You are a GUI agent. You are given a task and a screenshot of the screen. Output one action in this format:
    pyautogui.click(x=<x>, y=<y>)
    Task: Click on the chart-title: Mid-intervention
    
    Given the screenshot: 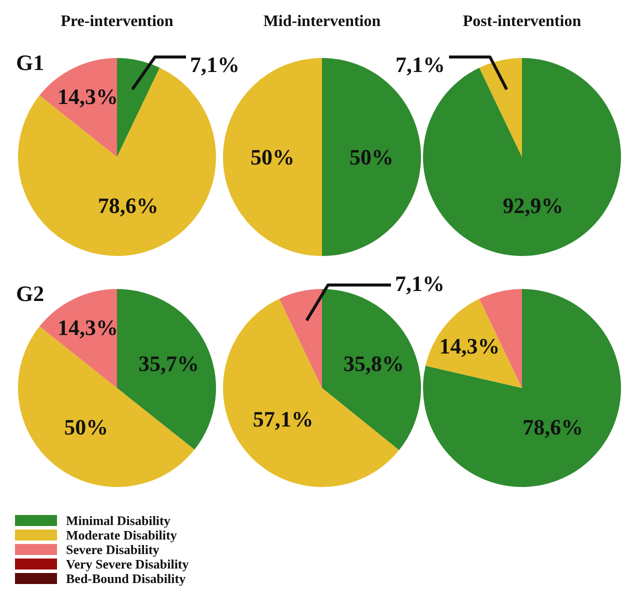 What is the action you would take?
    pyautogui.click(x=322, y=21)
    